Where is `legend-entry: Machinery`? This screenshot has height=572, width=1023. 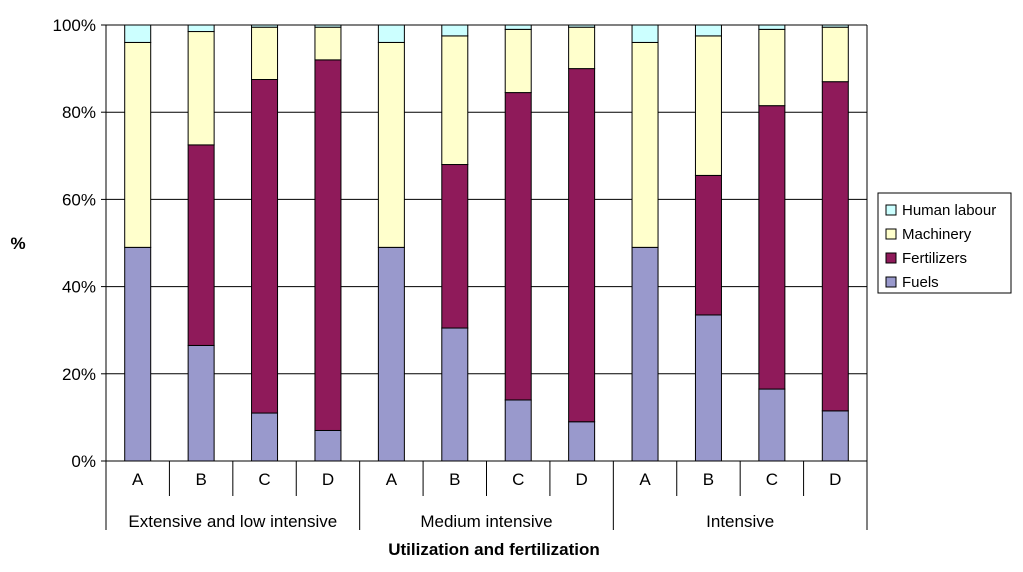 legend-entry: Machinery is located at coordinates (937, 234).